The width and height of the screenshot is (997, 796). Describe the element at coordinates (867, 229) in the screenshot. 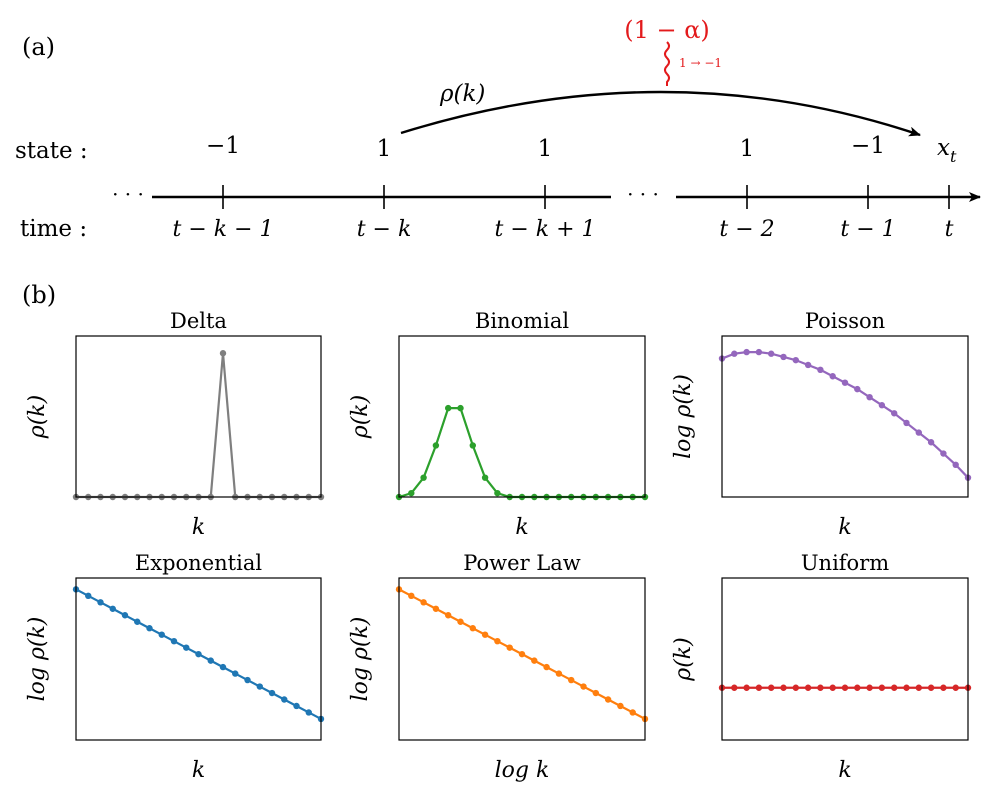

I see `time-label: t − 1` at that location.